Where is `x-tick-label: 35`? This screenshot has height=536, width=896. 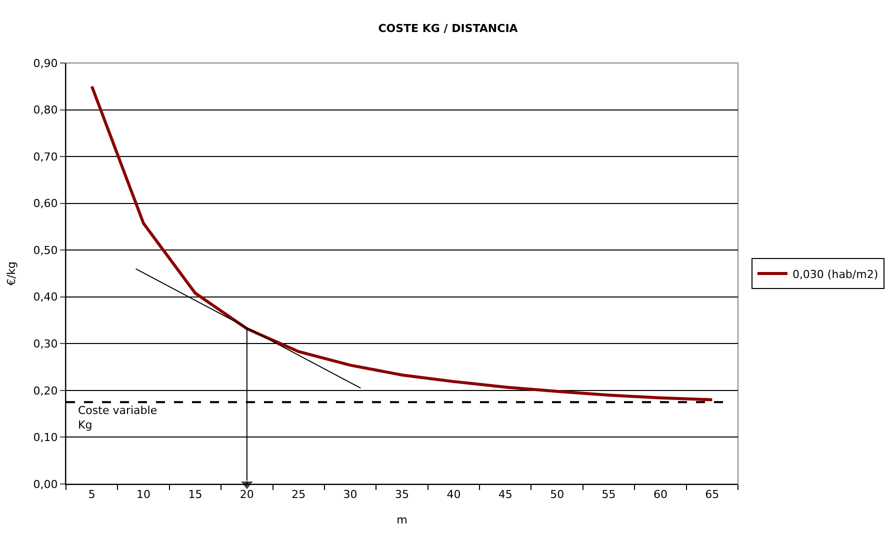 x-tick-label: 35 is located at coordinates (402, 495).